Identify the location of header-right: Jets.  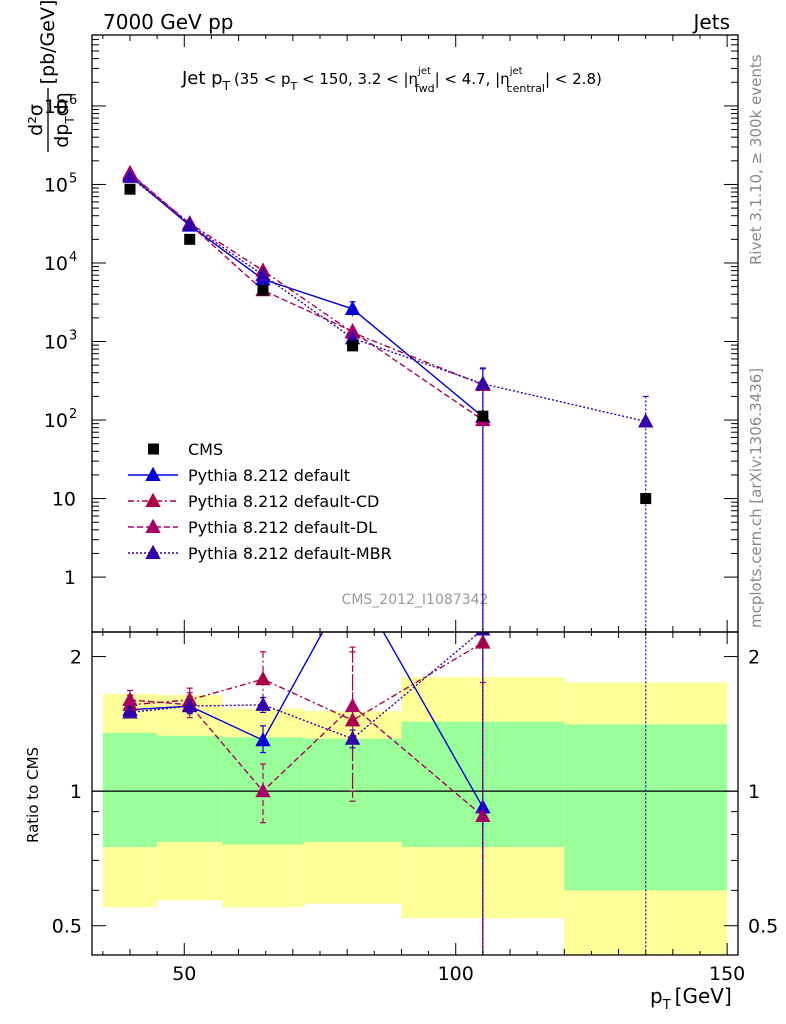
(711, 22).